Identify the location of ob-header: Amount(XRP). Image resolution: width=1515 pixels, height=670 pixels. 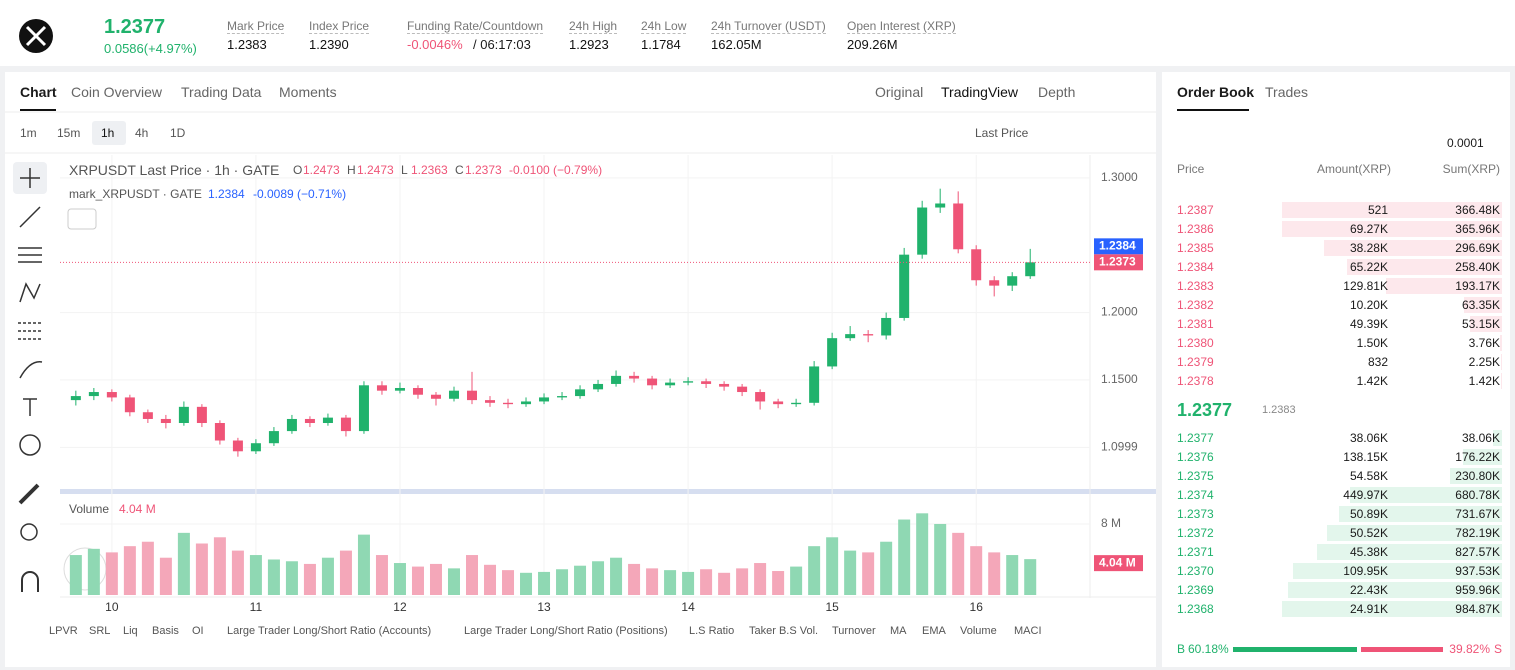
(1353, 169).